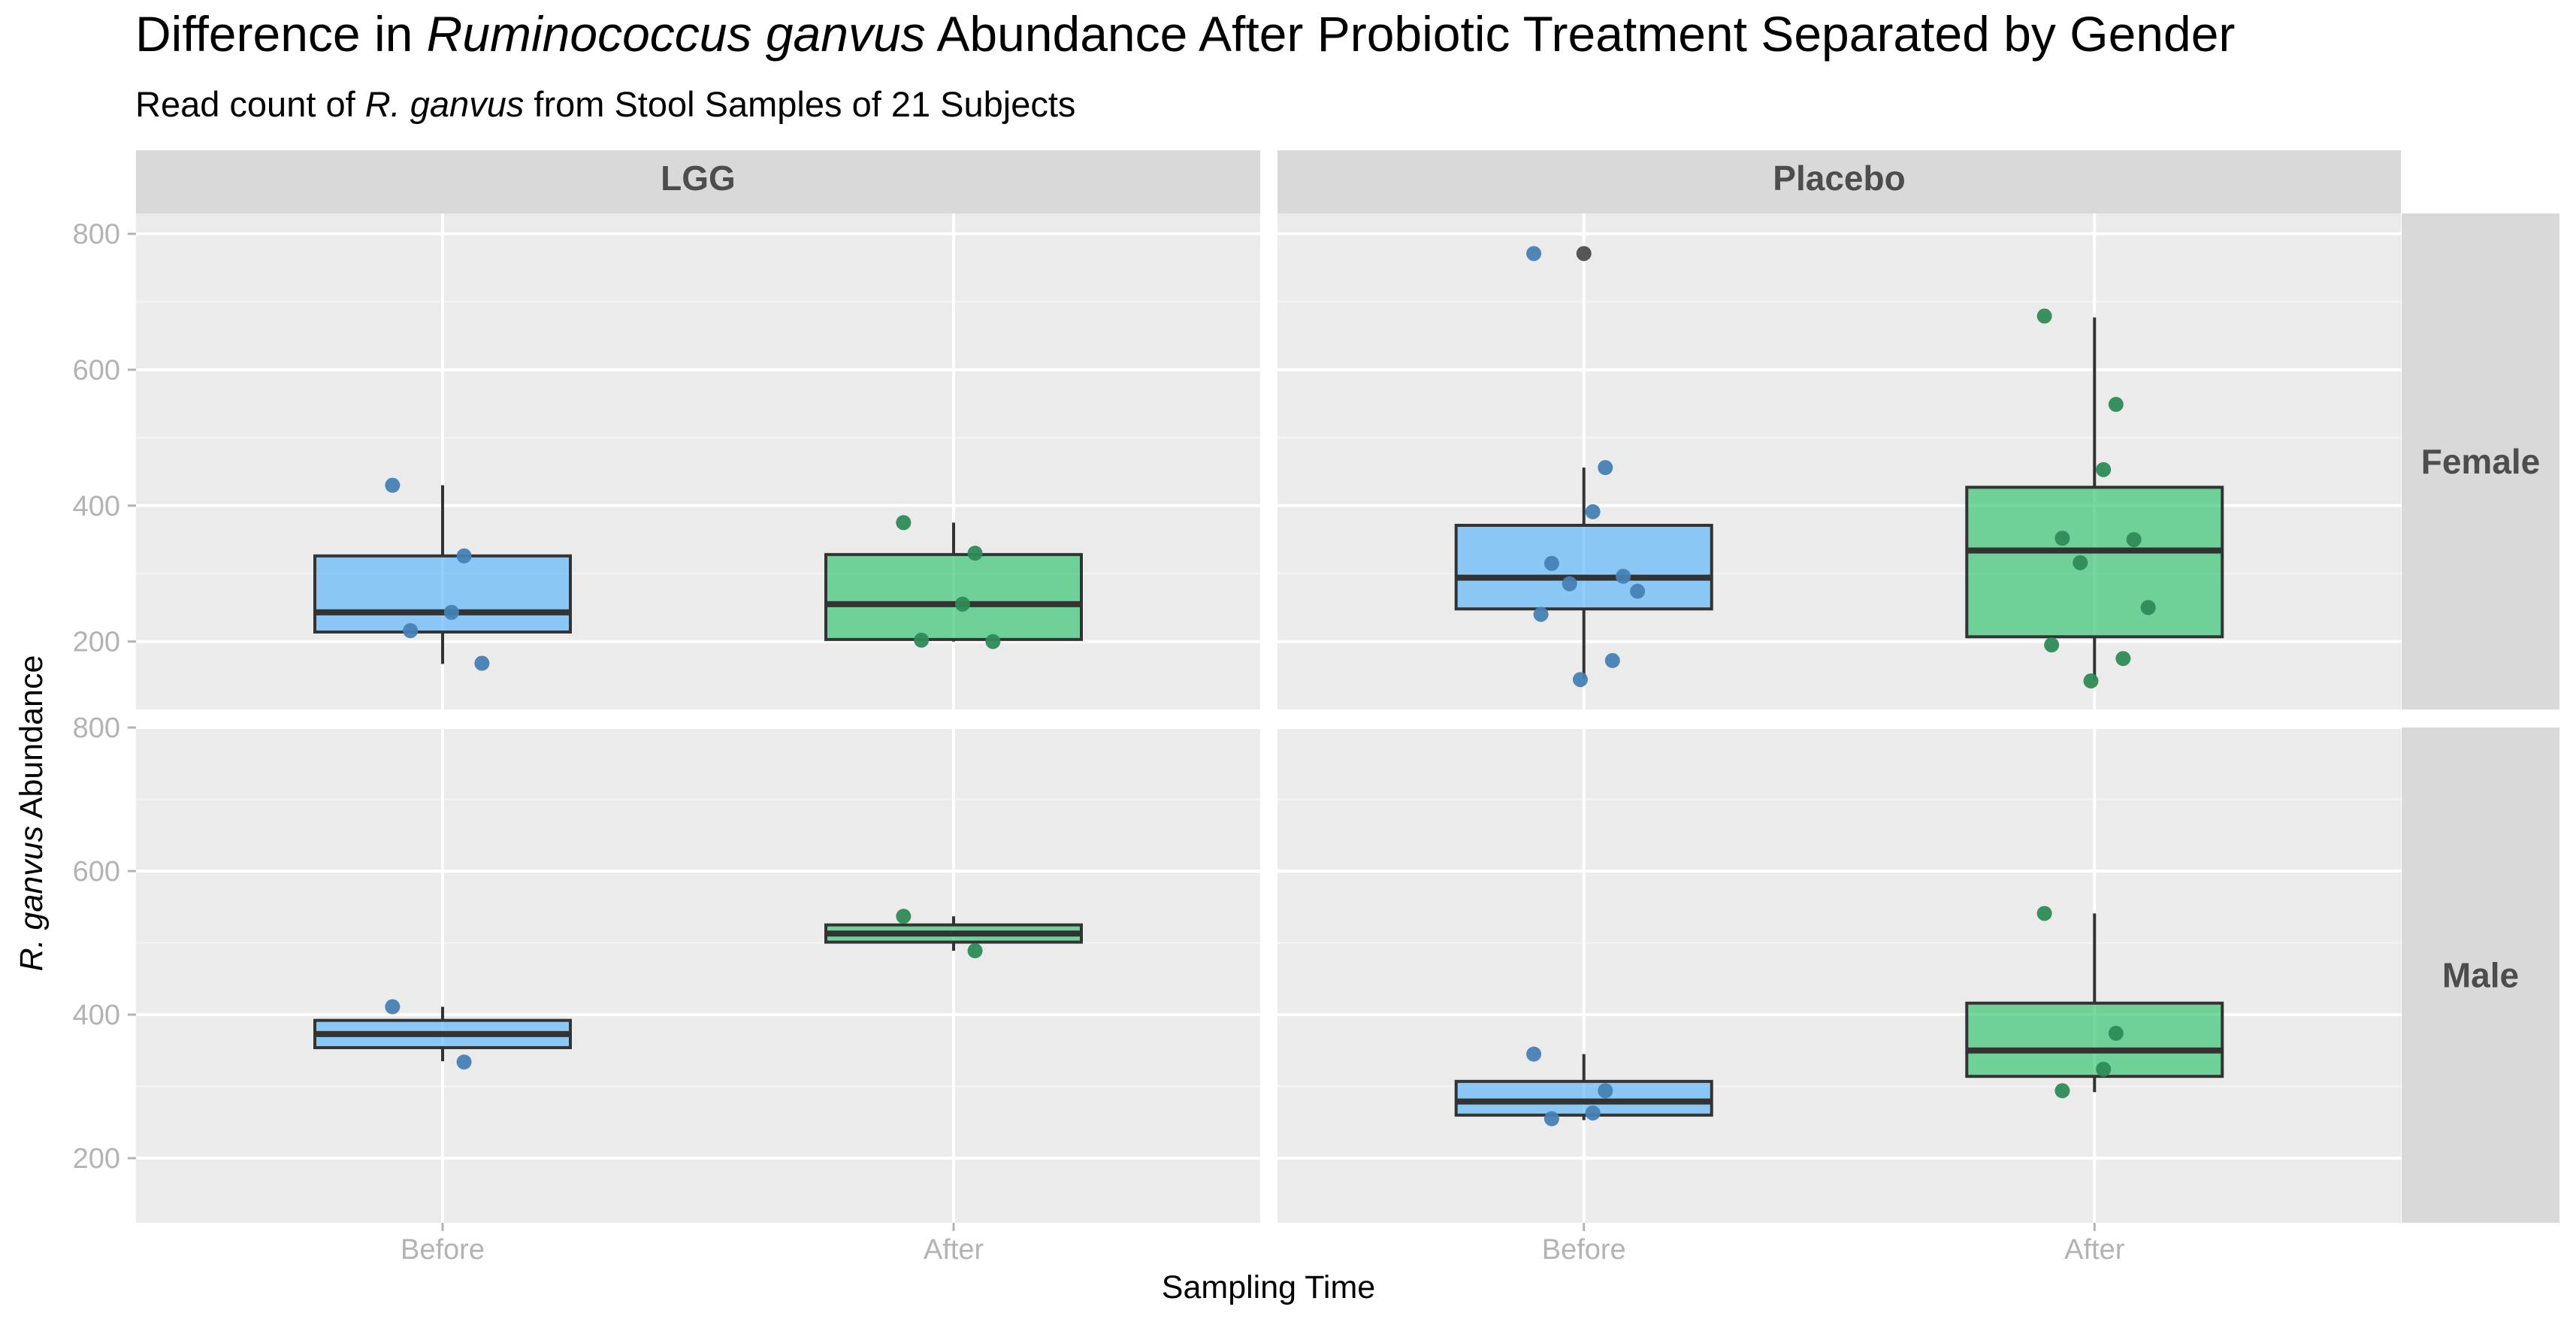  I want to click on facet-strip-label: Placebo, so click(1839, 178).